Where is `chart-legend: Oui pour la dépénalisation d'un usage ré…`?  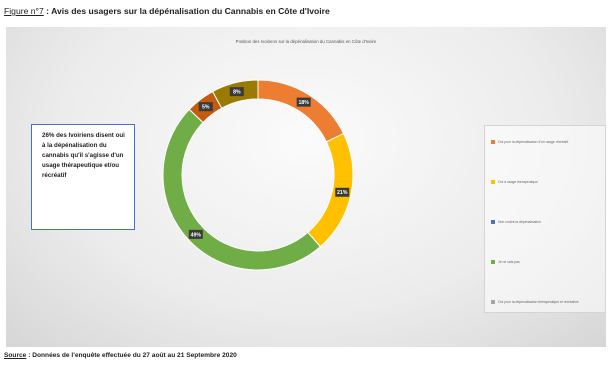 chart-legend: Oui pour la dépénalisation d'un usage ré… is located at coordinates (545, 219).